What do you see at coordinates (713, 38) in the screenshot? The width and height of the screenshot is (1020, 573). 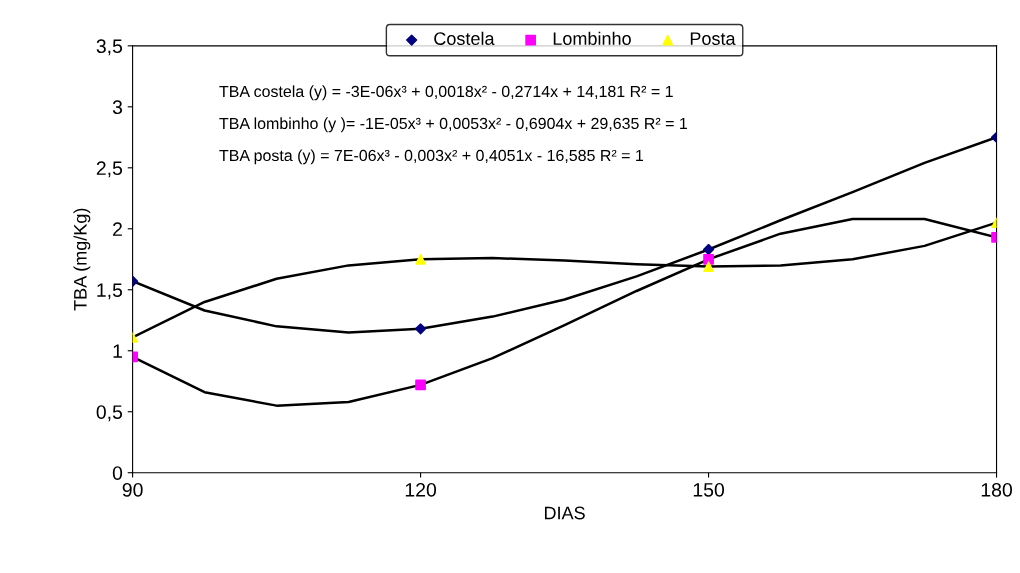 I see `legend-label: Posta` at bounding box center [713, 38].